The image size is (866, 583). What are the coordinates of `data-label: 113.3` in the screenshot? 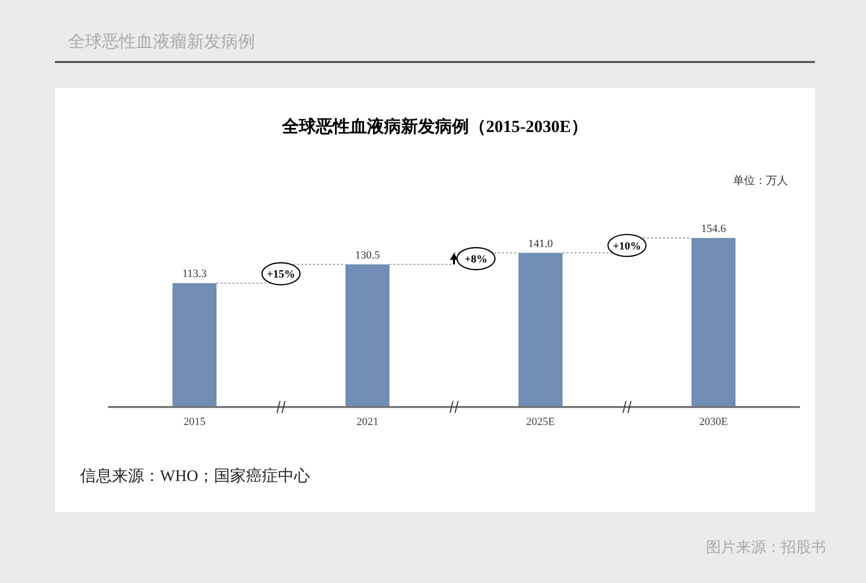 It's located at (195, 274).